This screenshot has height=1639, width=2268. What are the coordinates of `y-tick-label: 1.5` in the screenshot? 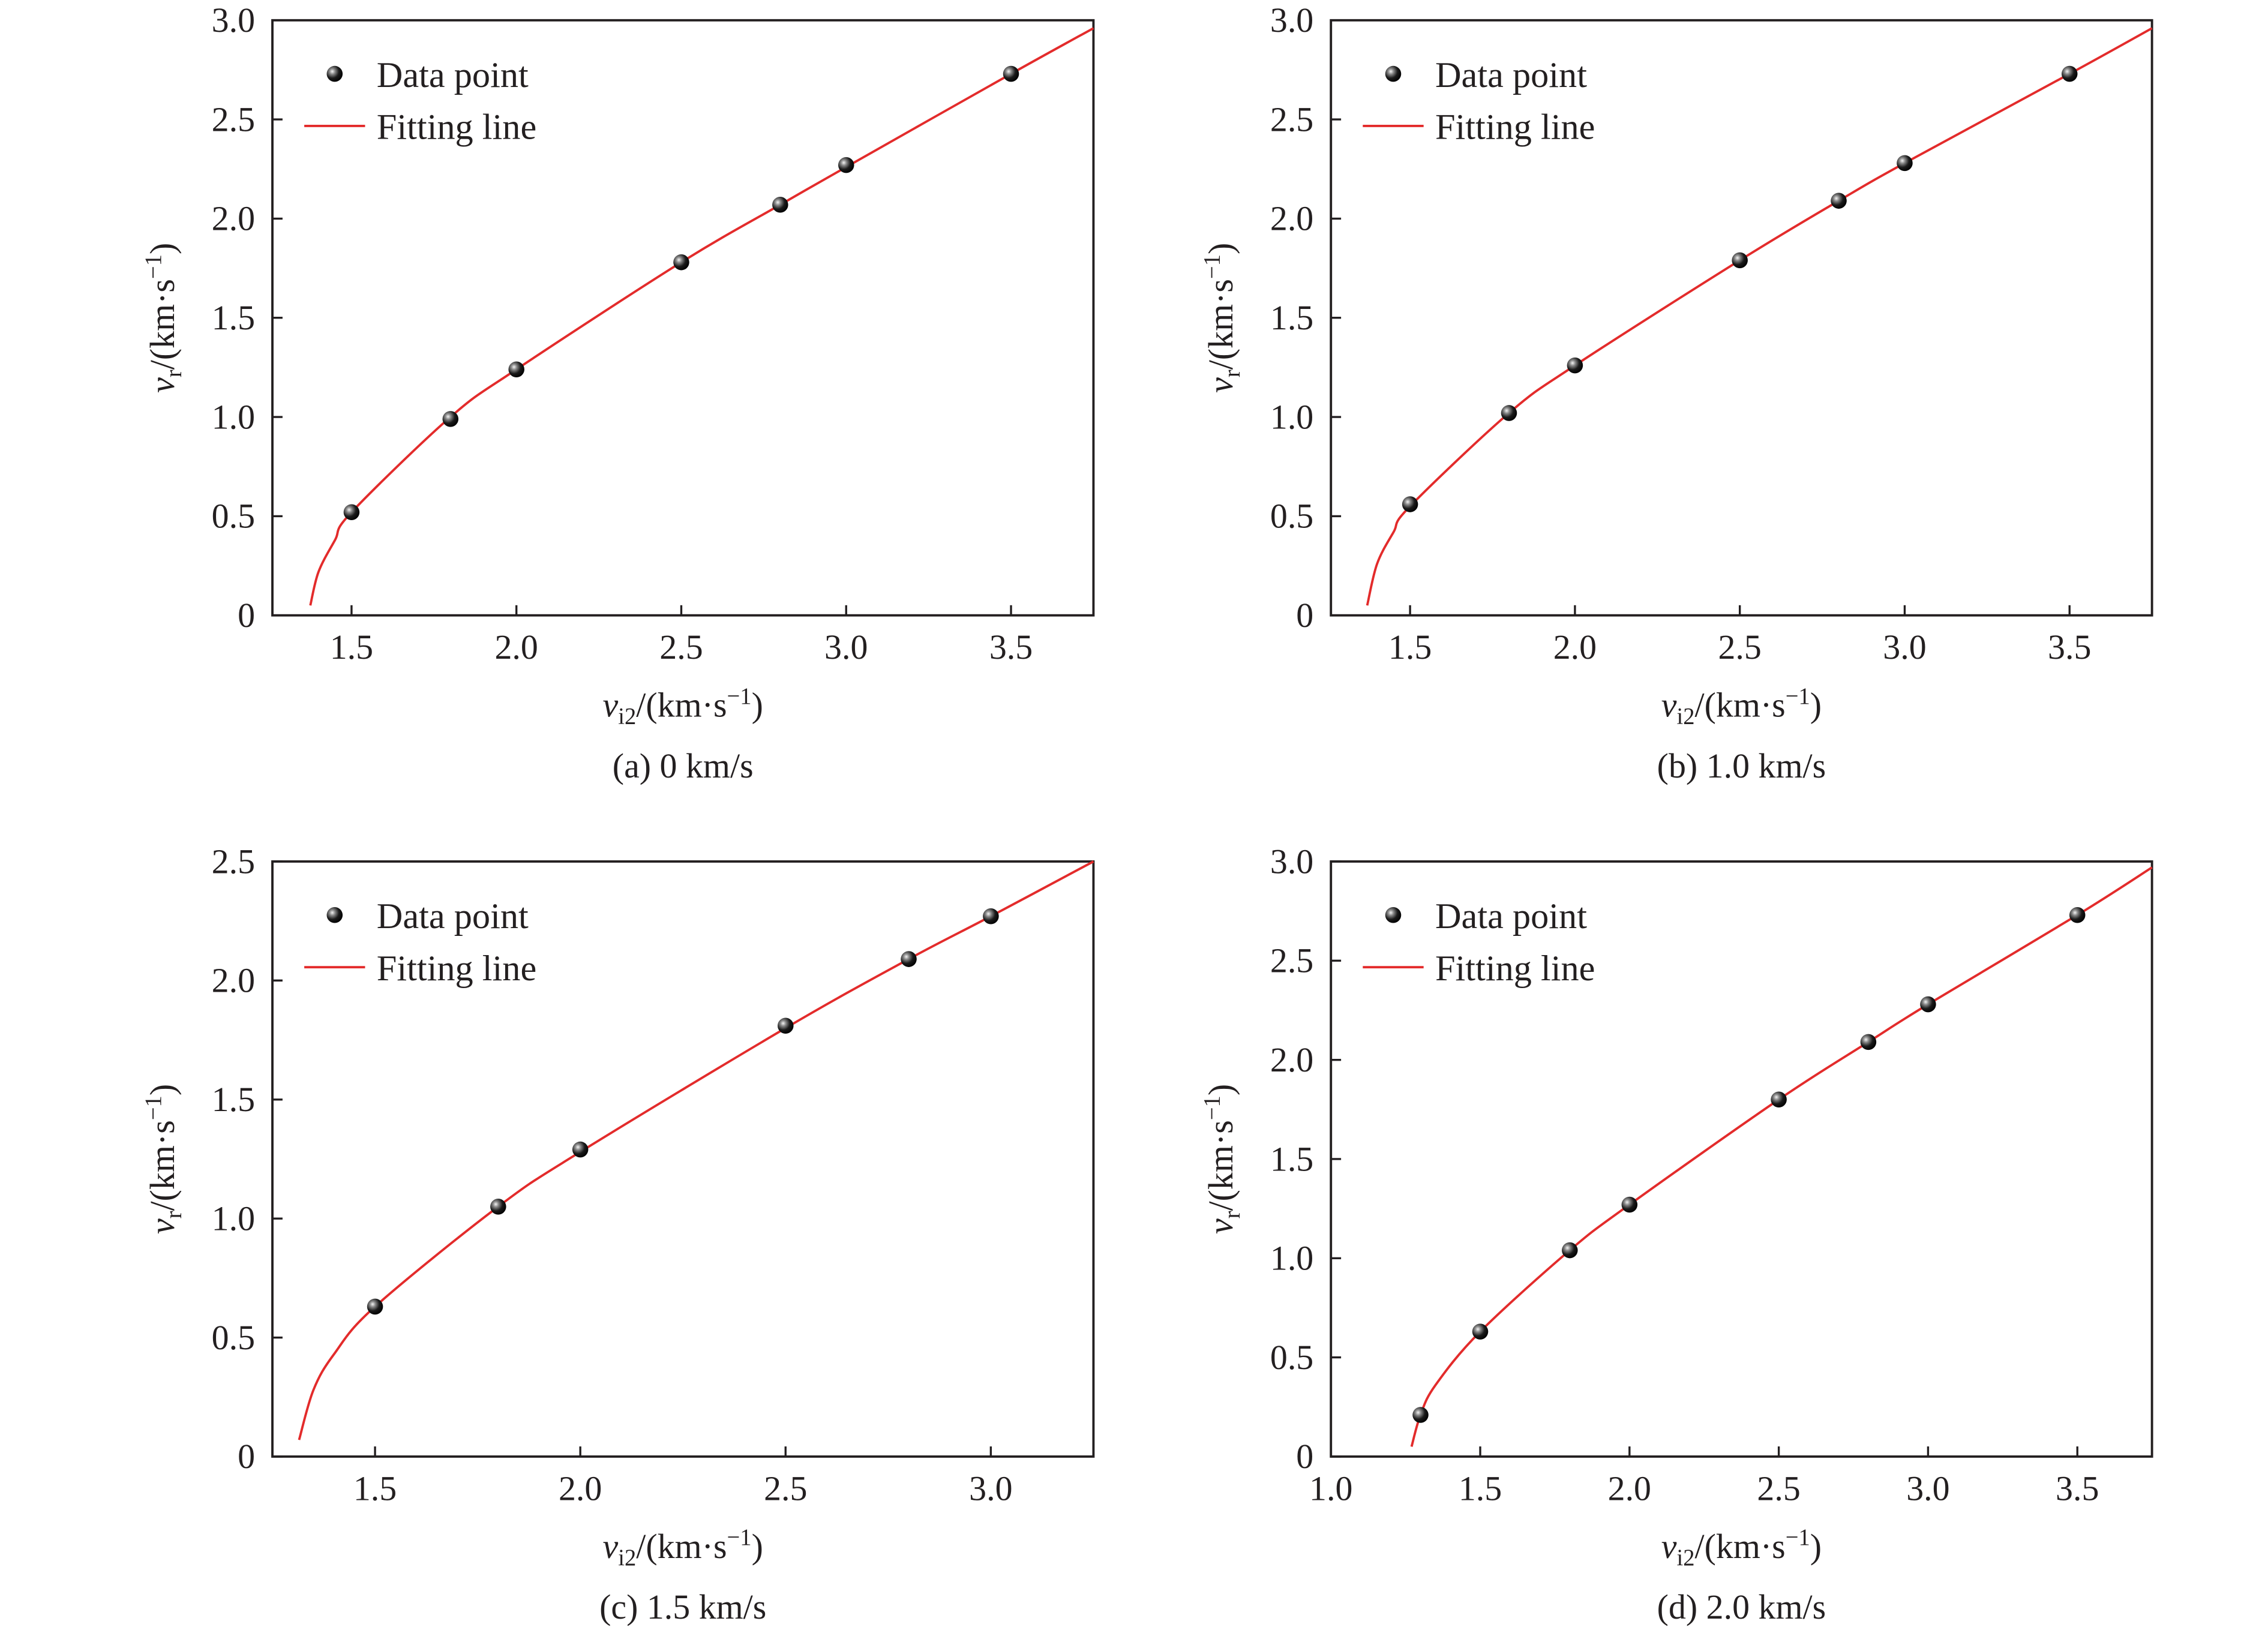 It's located at (233, 1099).